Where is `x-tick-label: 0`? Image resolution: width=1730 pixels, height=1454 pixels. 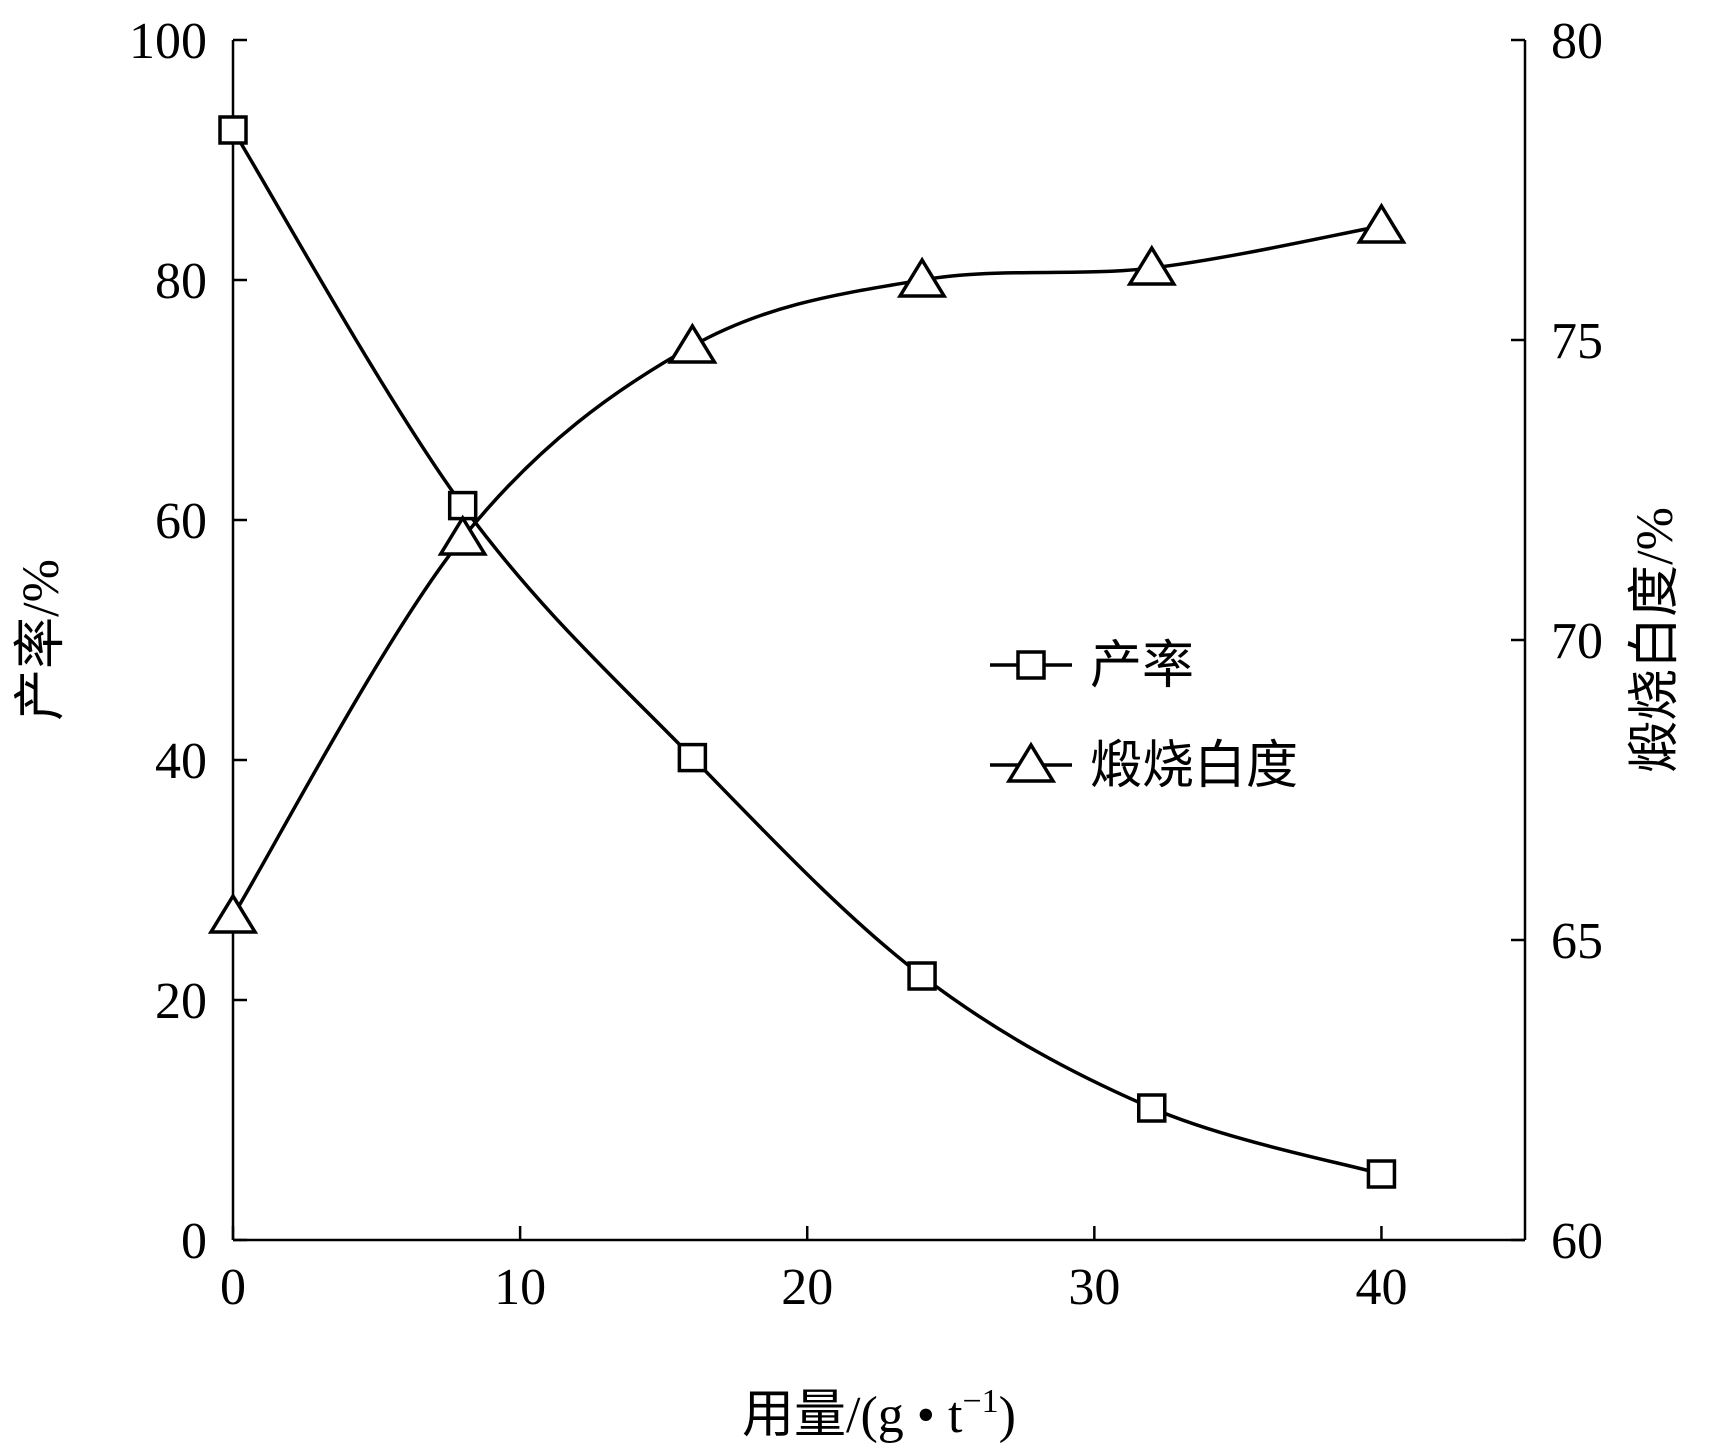
x-tick-label: 0 is located at coordinates (233, 1287).